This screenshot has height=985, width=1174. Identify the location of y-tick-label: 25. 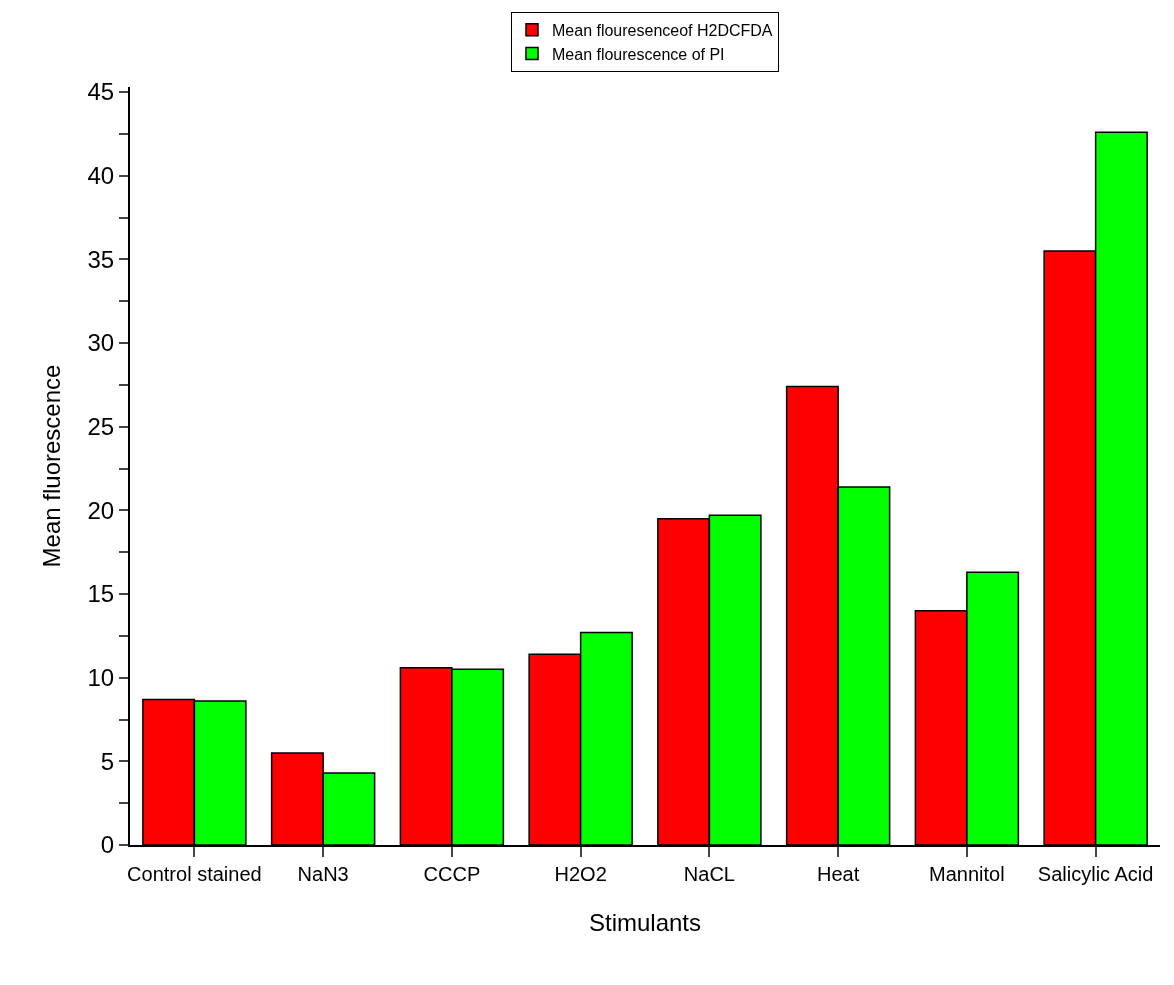
(101, 427).